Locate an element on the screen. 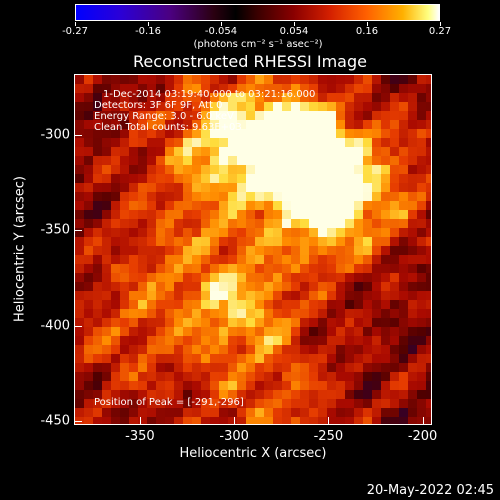  x-tick-label: -200 is located at coordinates (422, 436).